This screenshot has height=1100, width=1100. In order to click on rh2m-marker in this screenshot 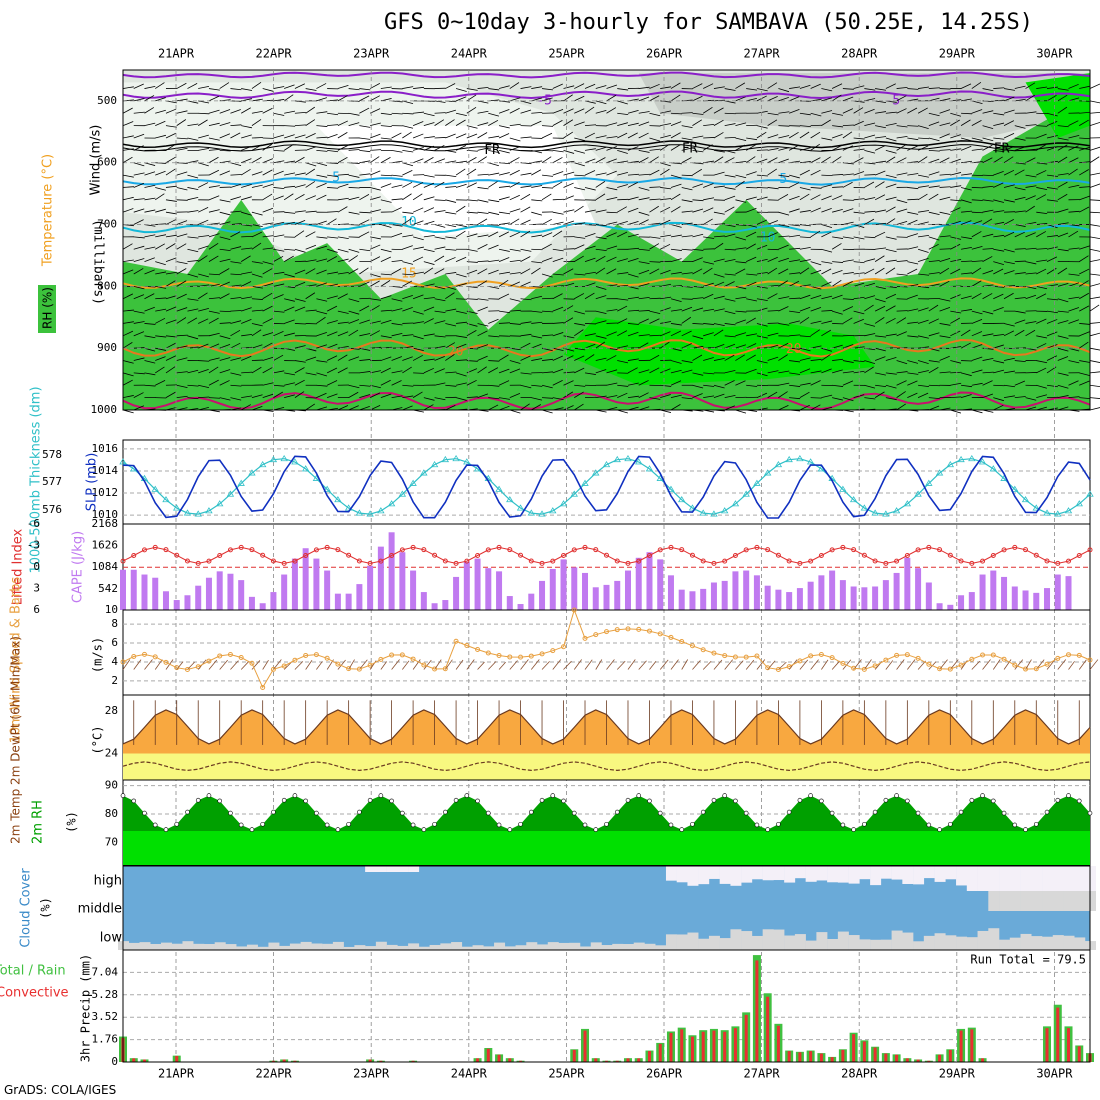, I will do `click(692, 824)`.